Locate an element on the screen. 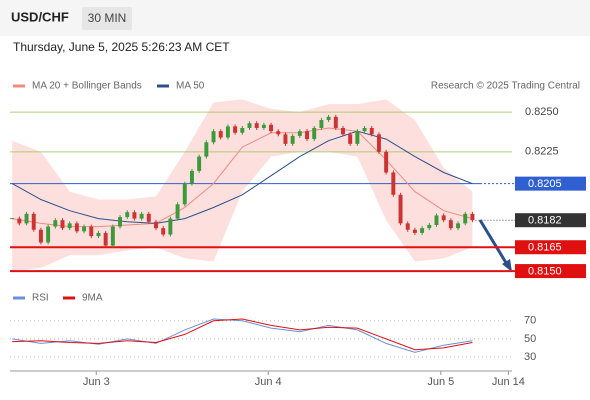 The image size is (590, 400). y-tick-label: 50 is located at coordinates (530, 339).